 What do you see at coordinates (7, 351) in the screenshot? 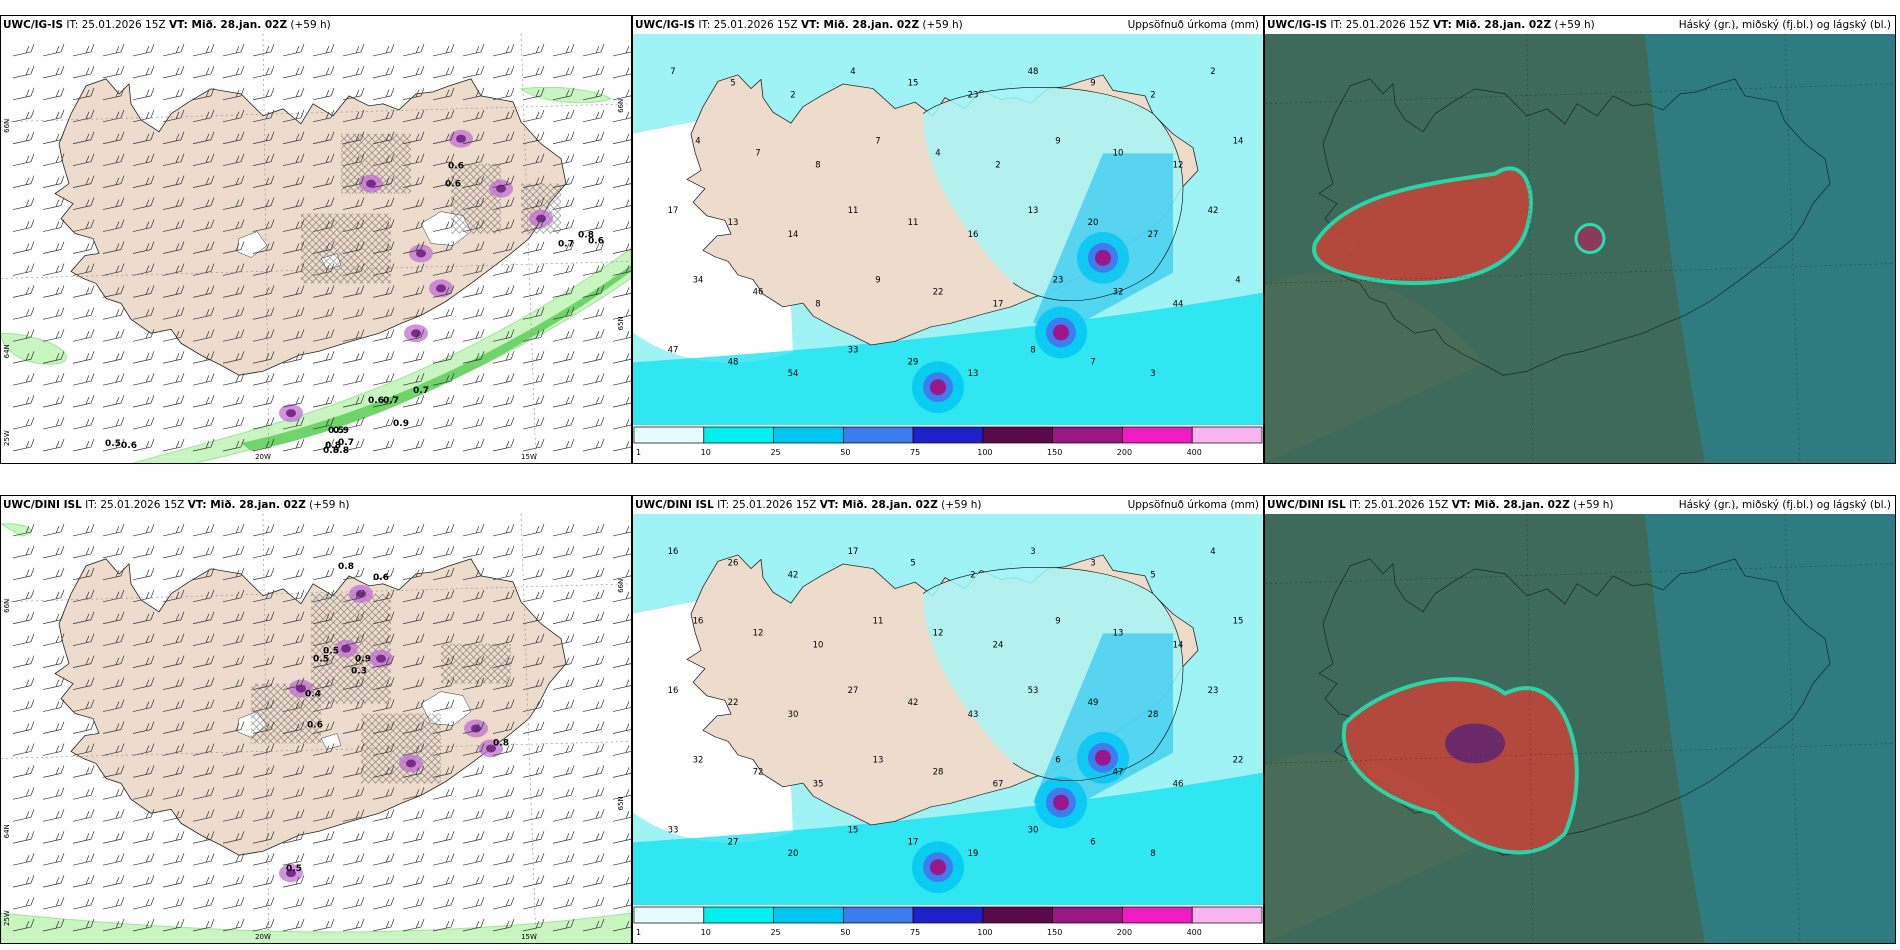
I see `lat-label-64n: 64N` at bounding box center [7, 351].